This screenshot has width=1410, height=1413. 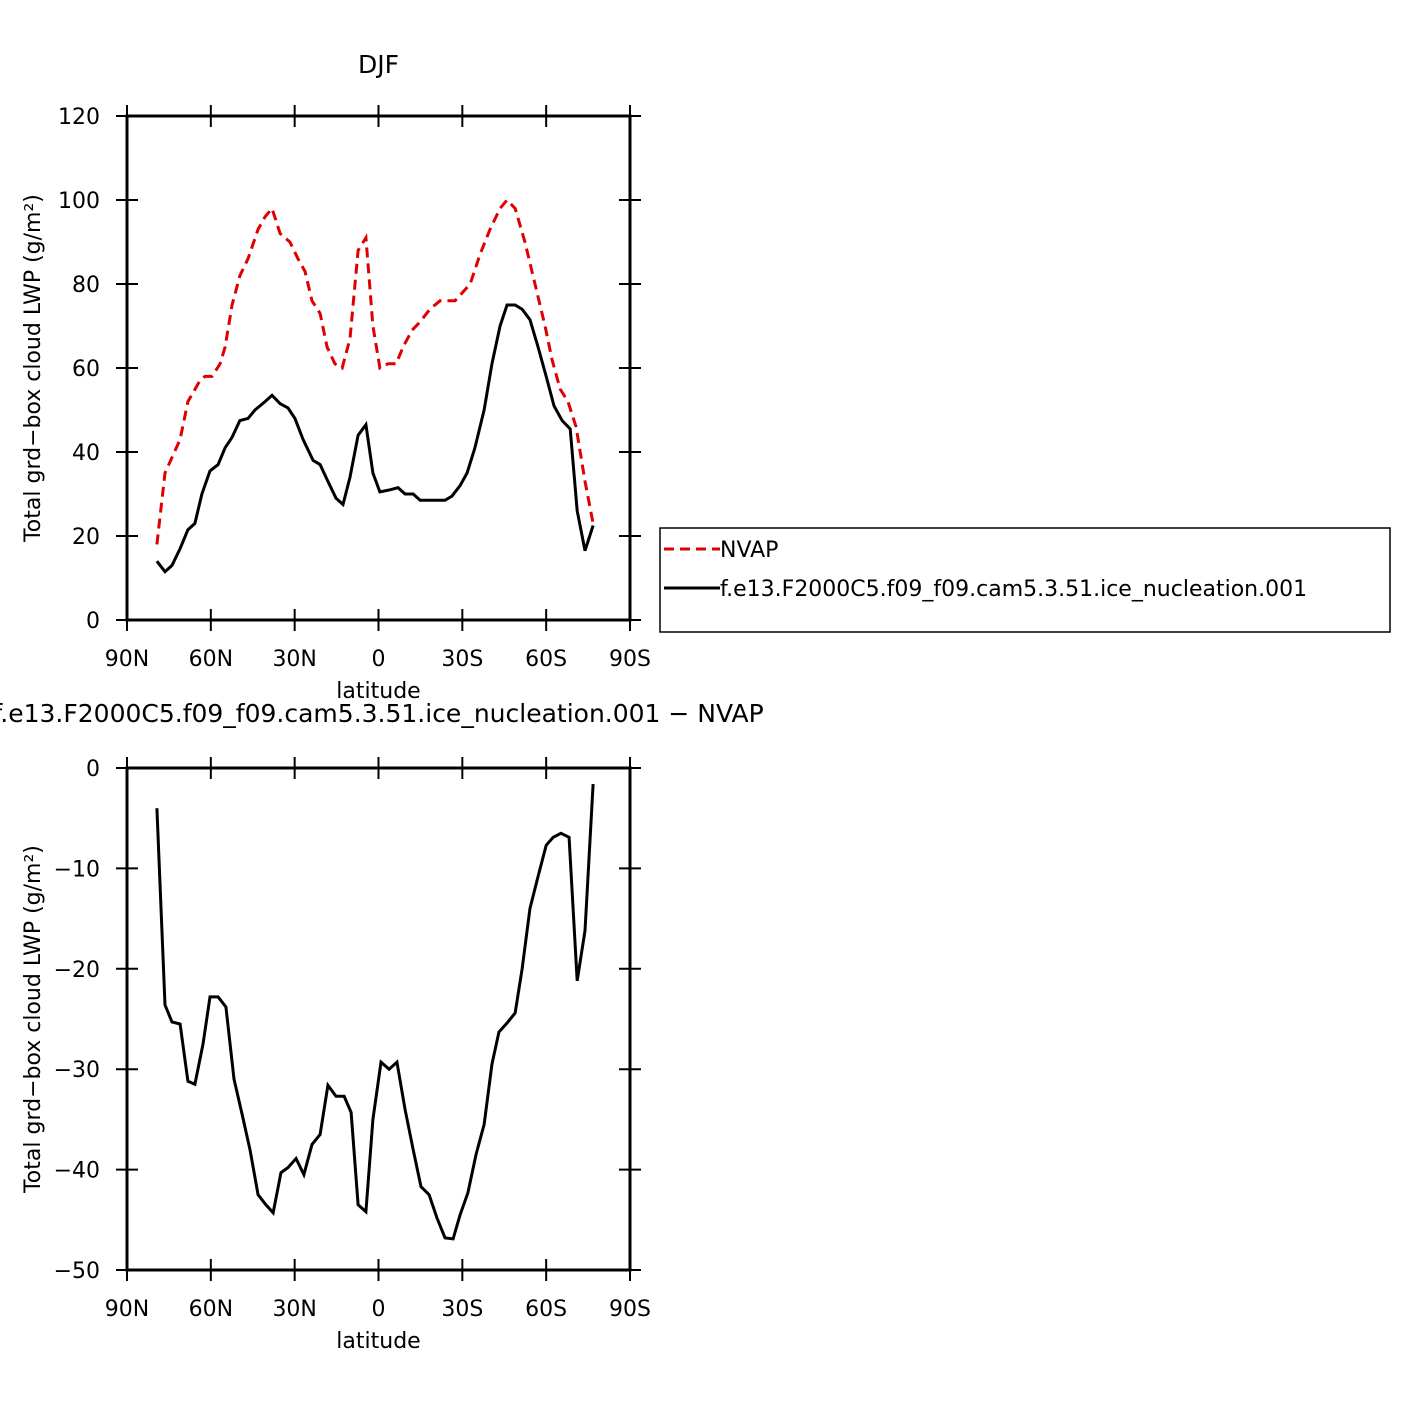 What do you see at coordinates (86, 369) in the screenshot?
I see `y-tick-label: 60` at bounding box center [86, 369].